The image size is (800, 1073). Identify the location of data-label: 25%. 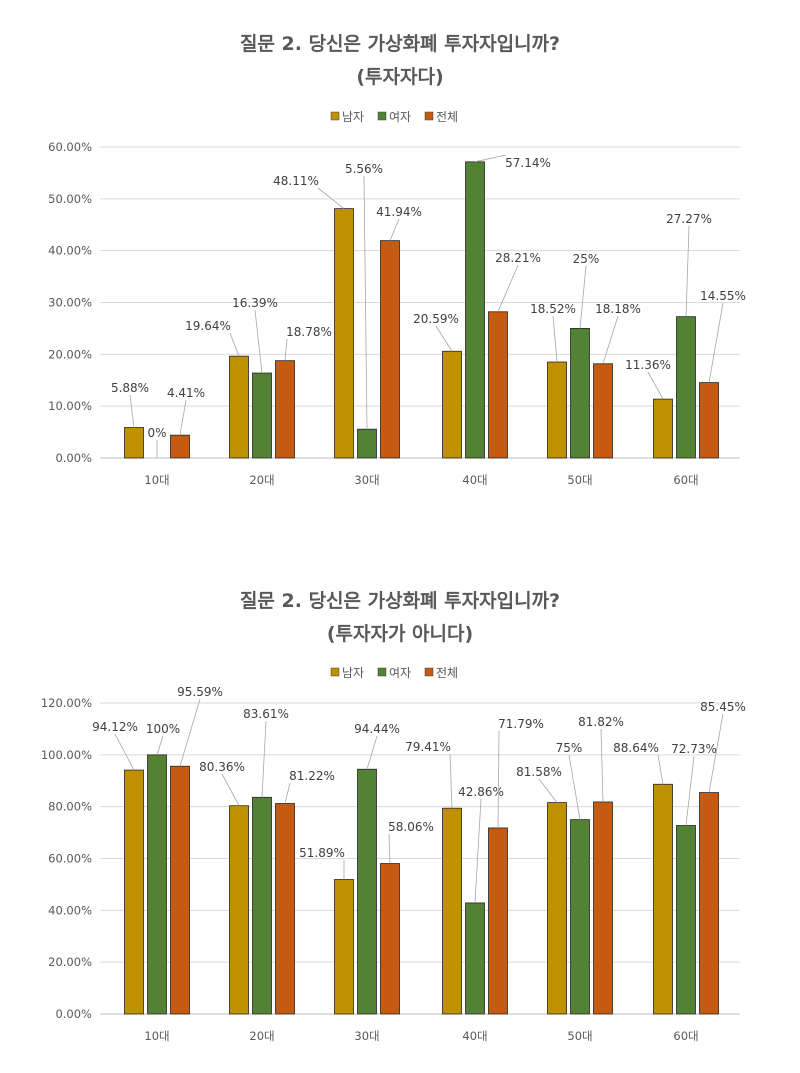
(586, 259).